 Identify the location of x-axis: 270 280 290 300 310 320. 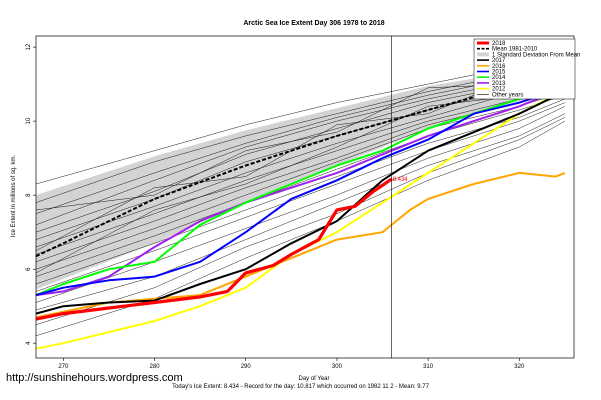
(291, 364).